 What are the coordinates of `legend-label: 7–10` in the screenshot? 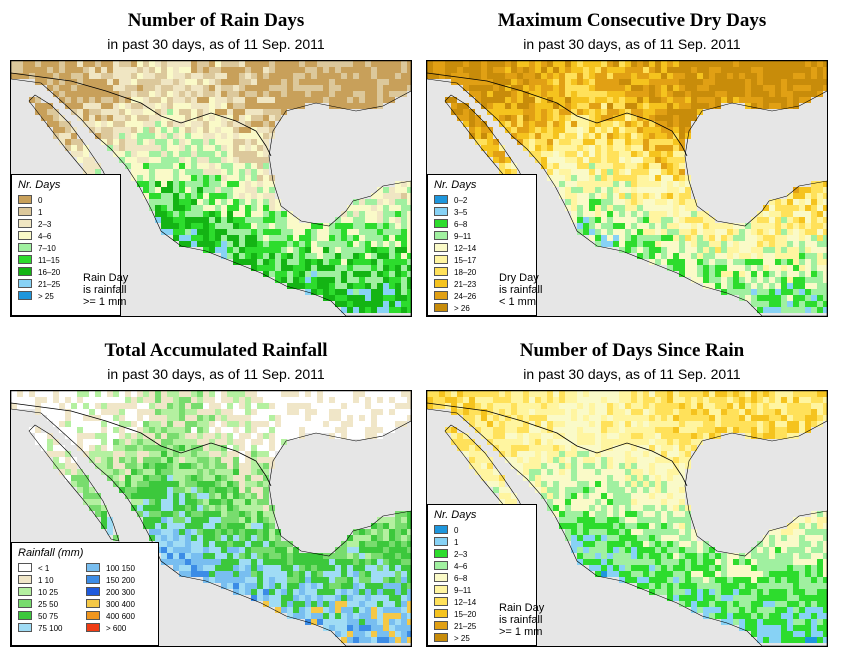 It's located at (47, 248).